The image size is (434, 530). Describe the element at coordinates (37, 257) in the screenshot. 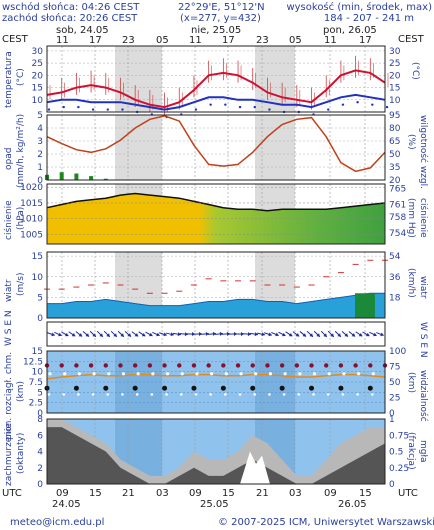

I see `wind-tick-left: 15` at that location.